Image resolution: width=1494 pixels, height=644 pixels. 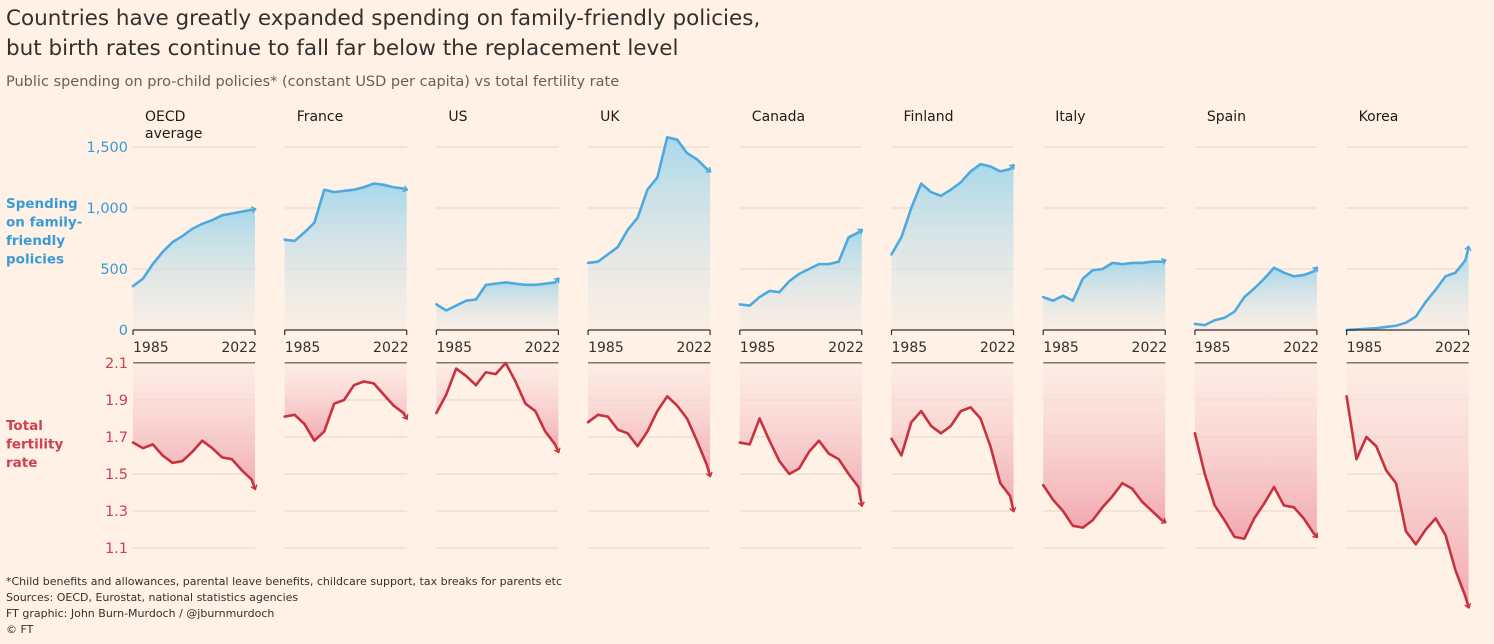 What do you see at coordinates (929, 117) in the screenshot?
I see `country-label: Finland` at bounding box center [929, 117].